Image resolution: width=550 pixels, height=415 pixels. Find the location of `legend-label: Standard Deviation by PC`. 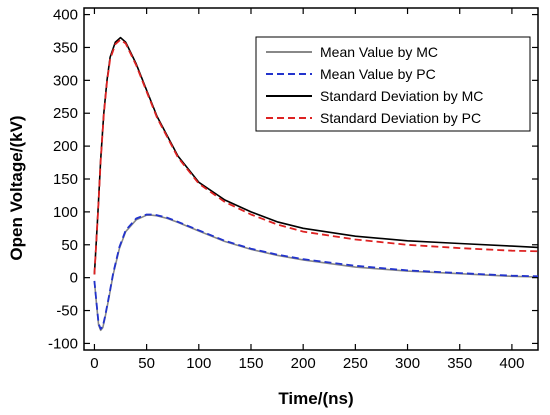

legend-label: Standard Deviation by PC is located at coordinates (400, 118).